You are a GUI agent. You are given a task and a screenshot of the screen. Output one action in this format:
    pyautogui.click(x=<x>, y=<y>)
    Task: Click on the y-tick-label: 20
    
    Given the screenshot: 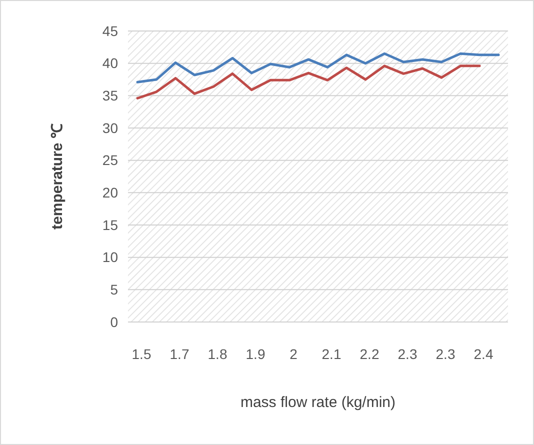 What is the action you would take?
    pyautogui.click(x=110, y=192)
    